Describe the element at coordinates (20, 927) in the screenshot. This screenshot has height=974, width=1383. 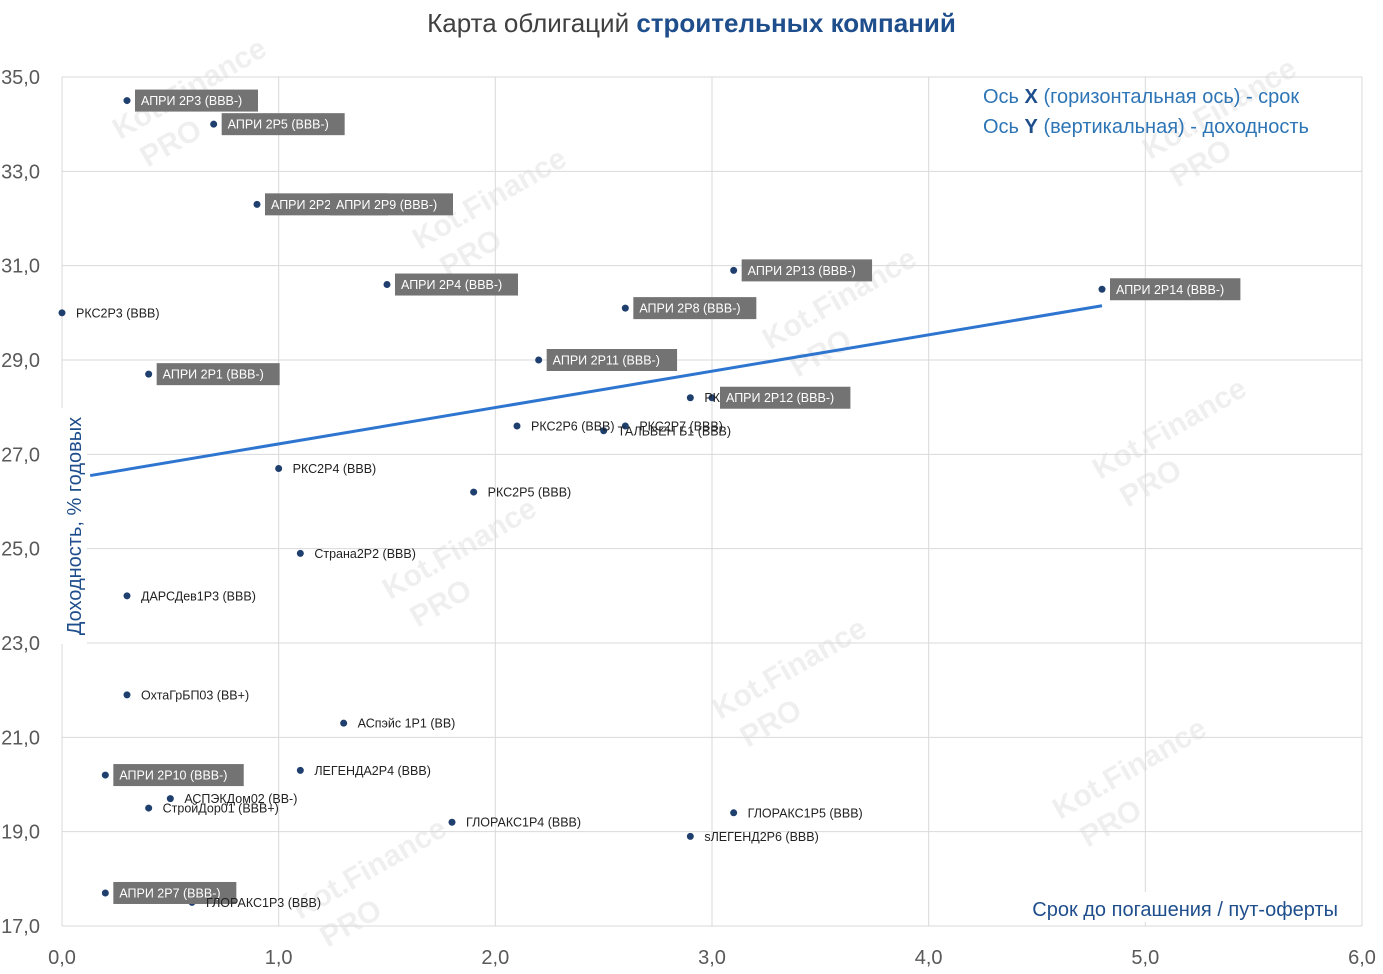
I see `y-tick-label: 17,0` at that location.